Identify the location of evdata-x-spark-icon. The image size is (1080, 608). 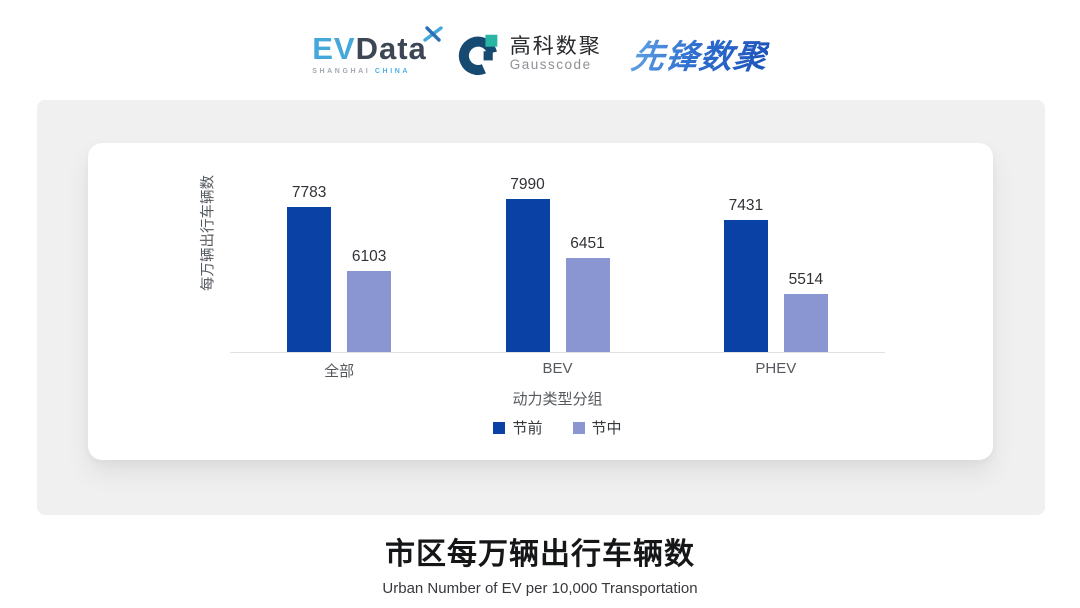
(433, 34).